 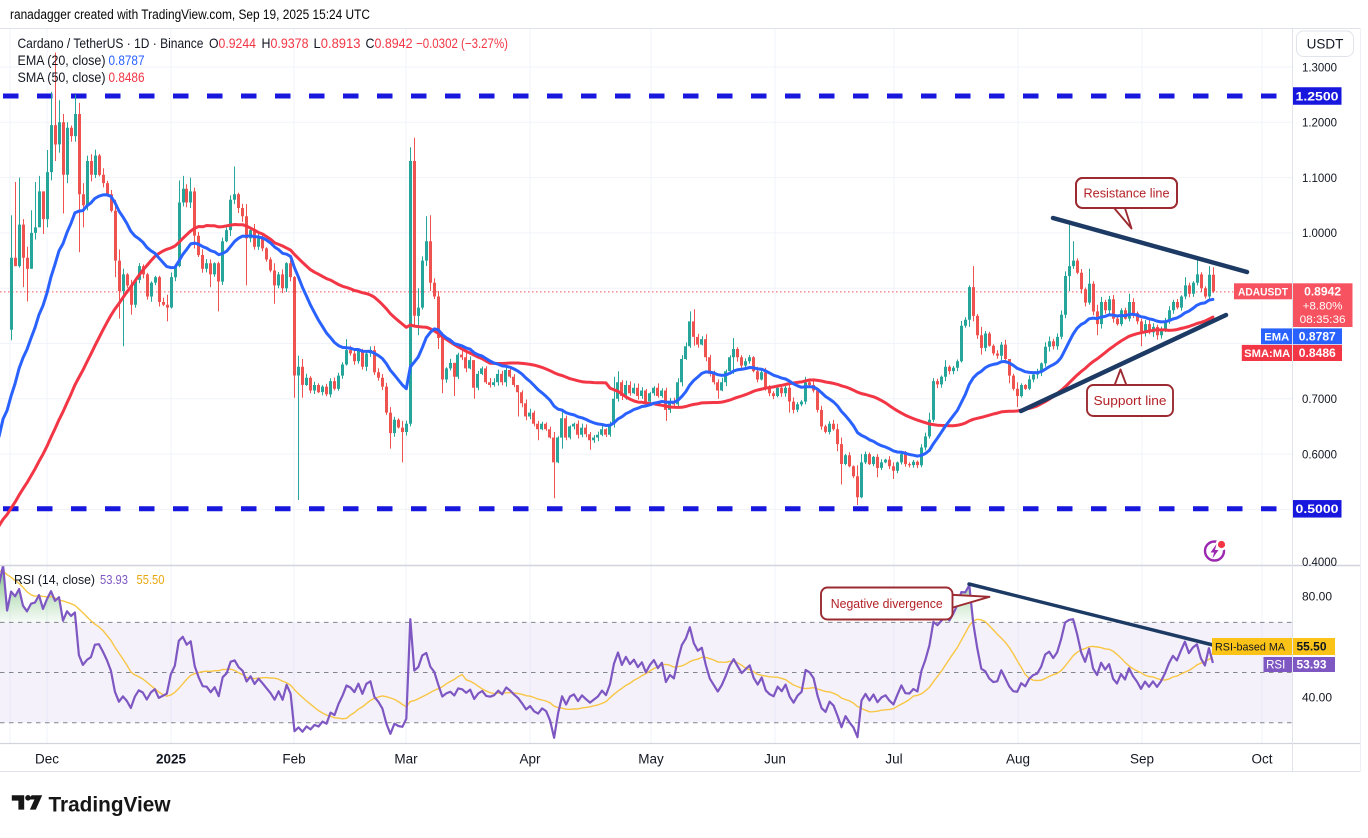 I want to click on svg-text: Jul, so click(x=893, y=759).